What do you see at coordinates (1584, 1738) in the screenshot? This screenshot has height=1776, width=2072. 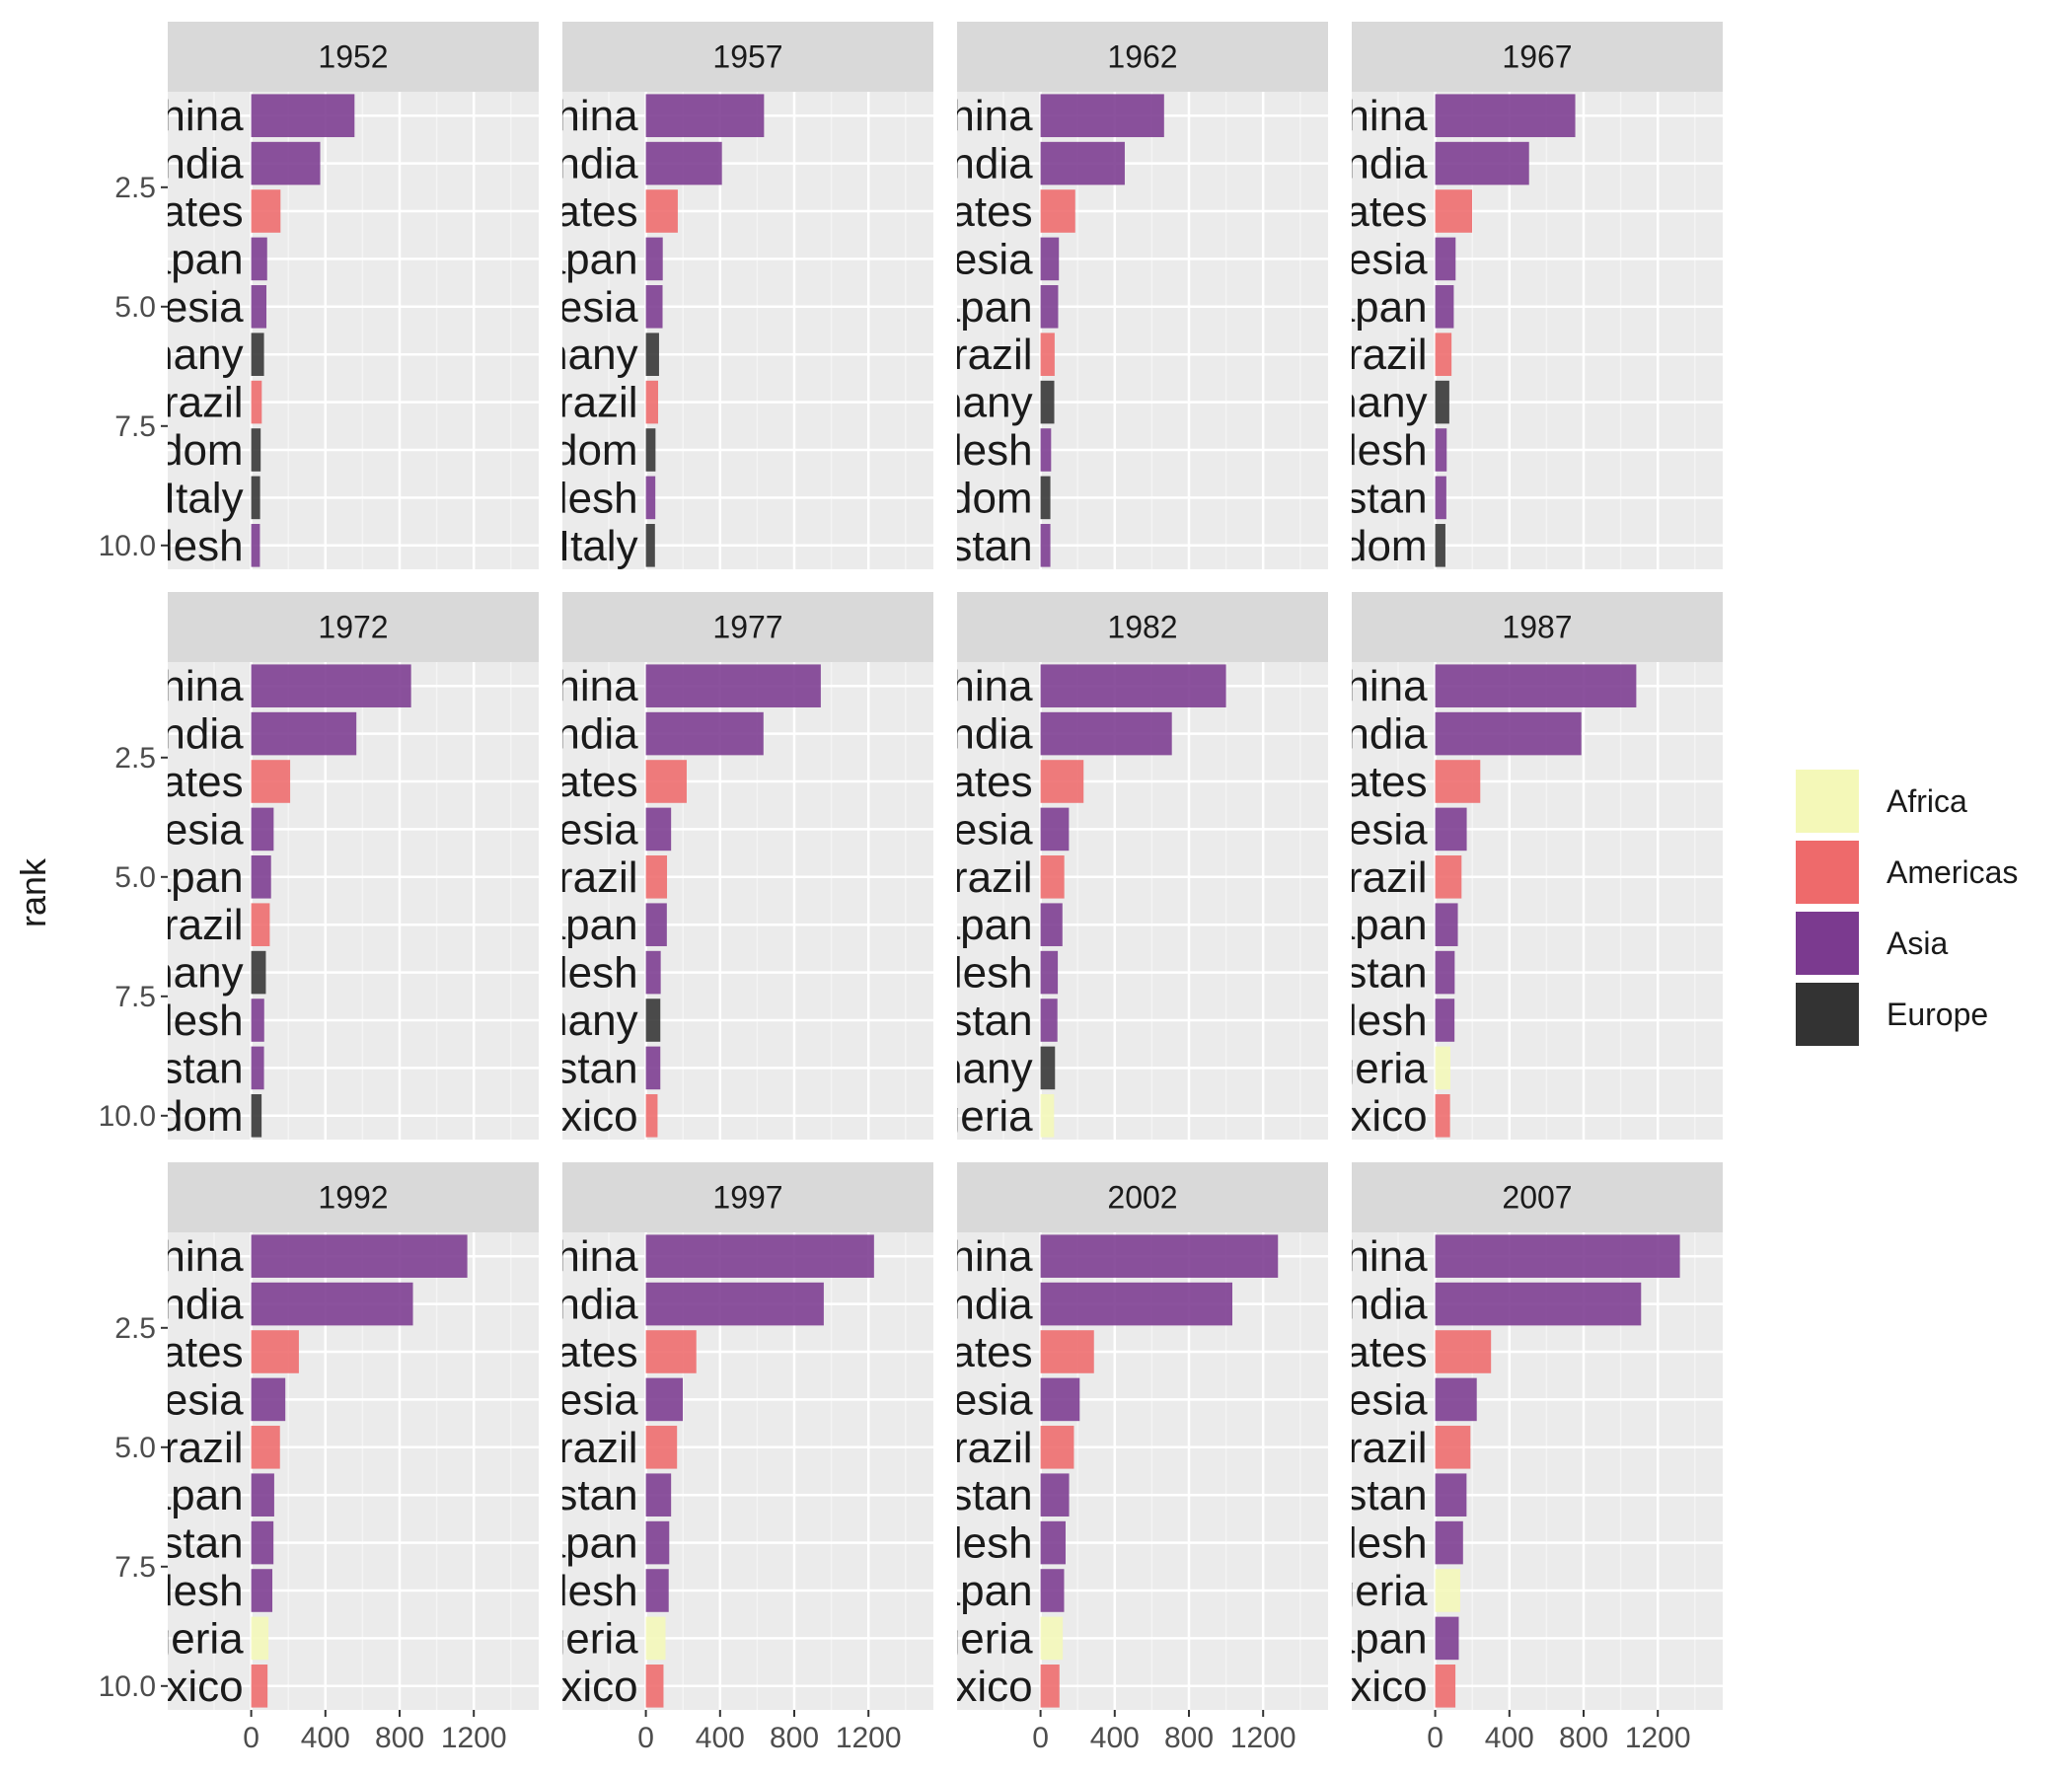 I see `x-tick-label: 800` at bounding box center [1584, 1738].